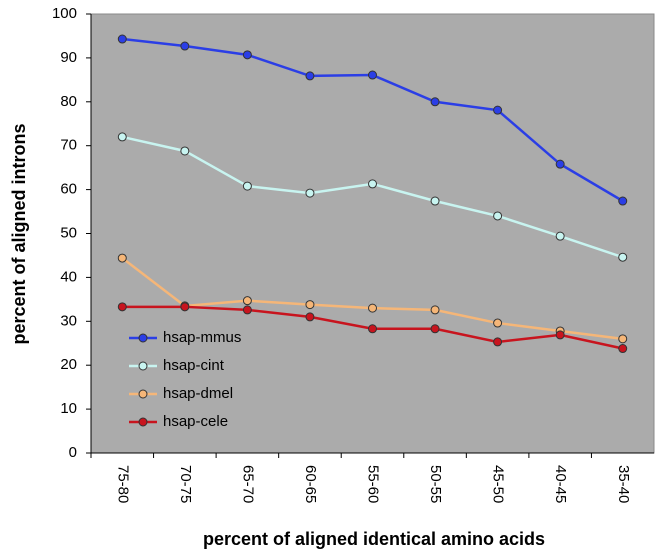  I want to click on x-tick-label: 75-80, so click(122, 484).